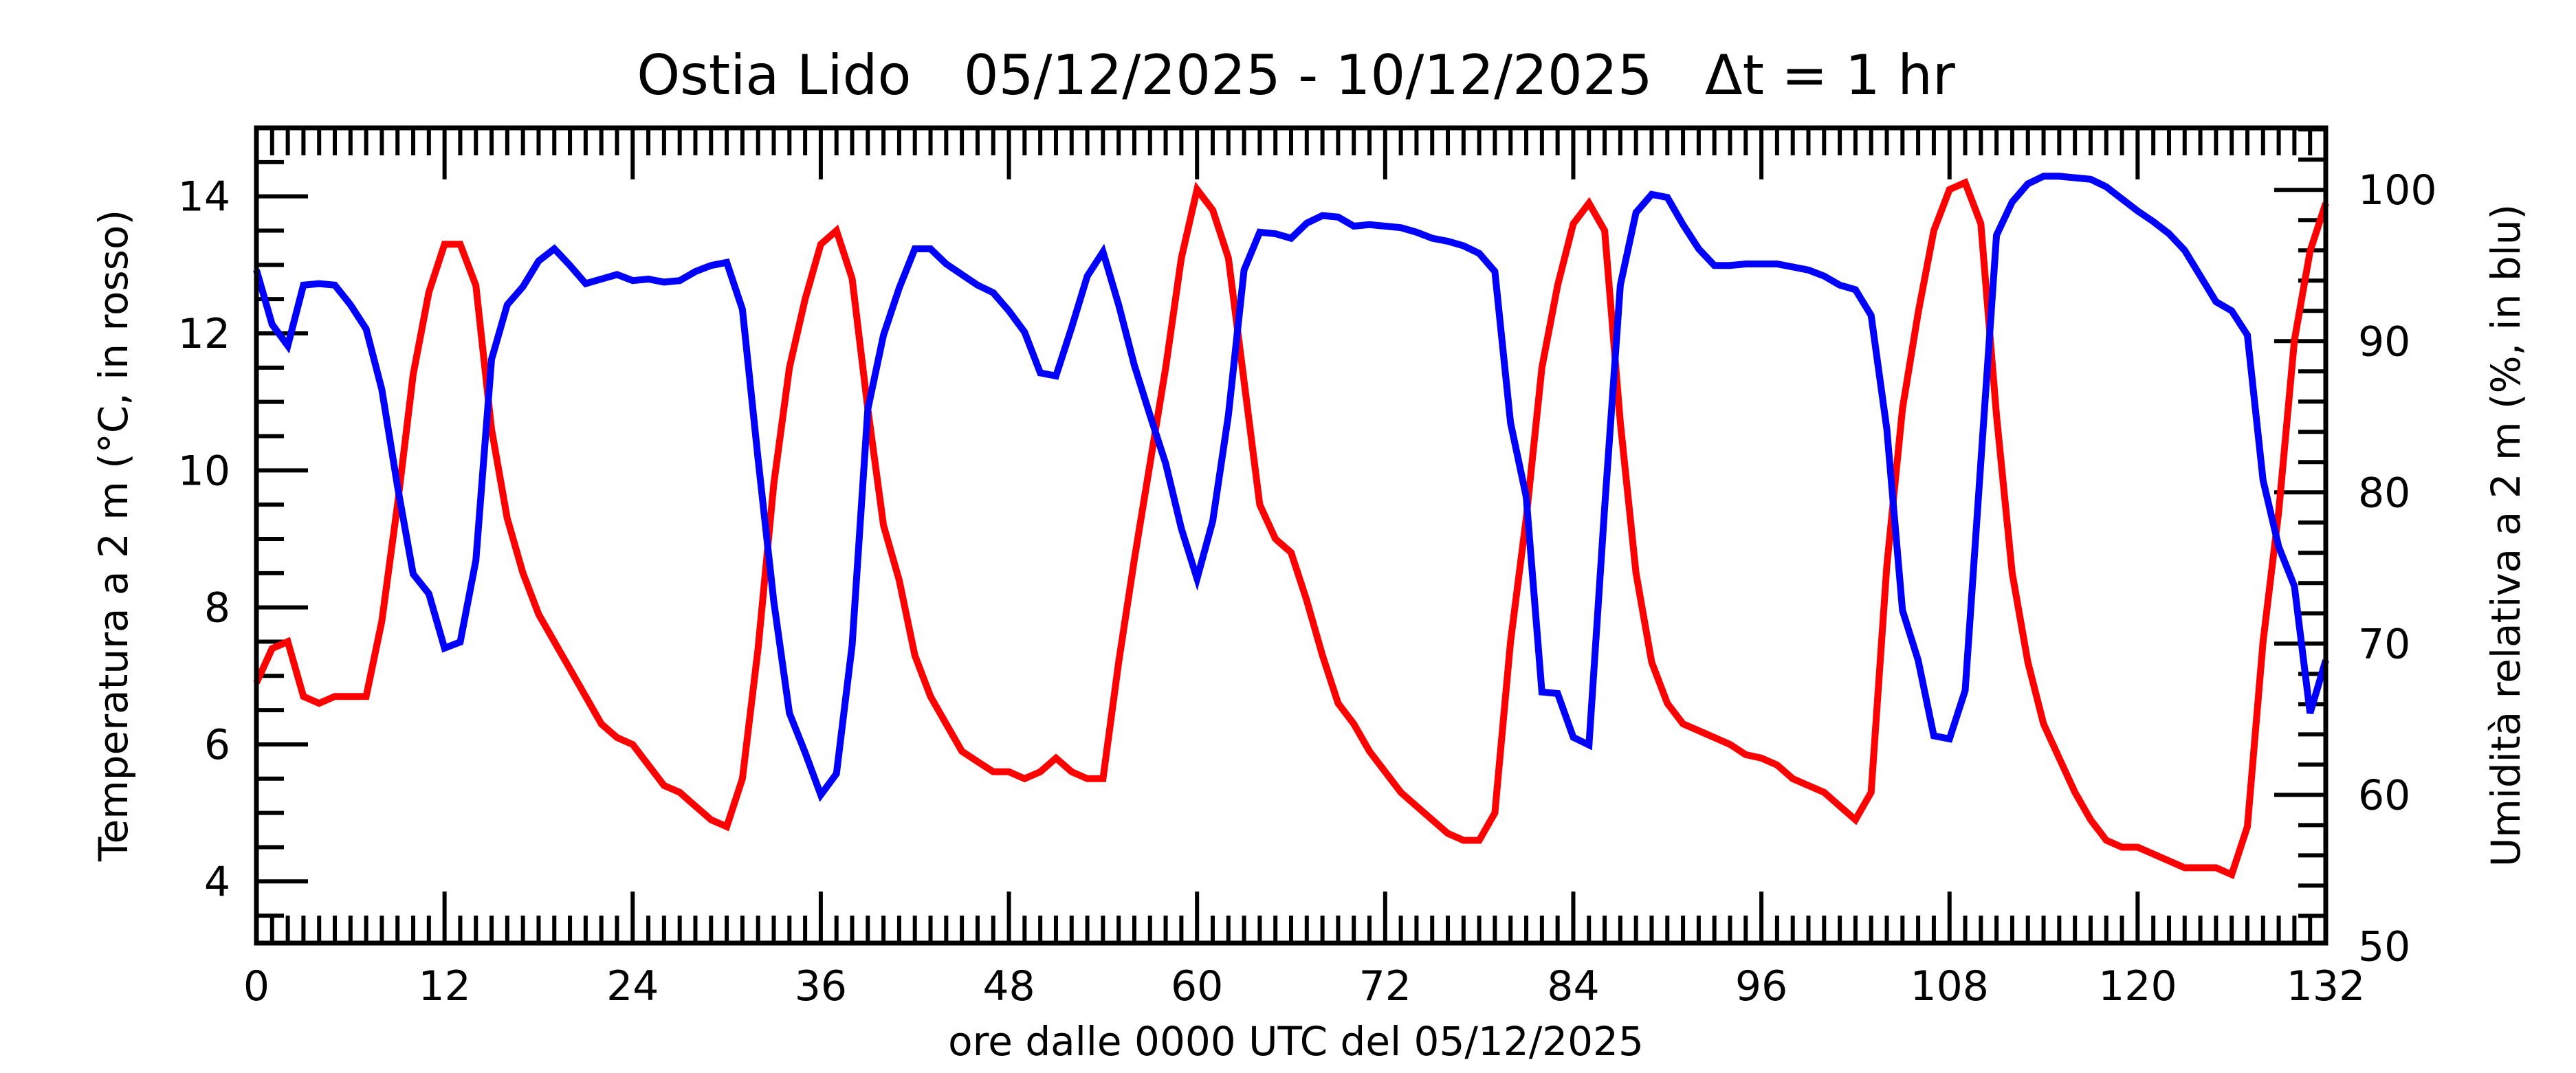 This screenshot has height=1073, width=2576. What do you see at coordinates (2384, 342) in the screenshot?
I see `y-right-tick-label: 90` at bounding box center [2384, 342].